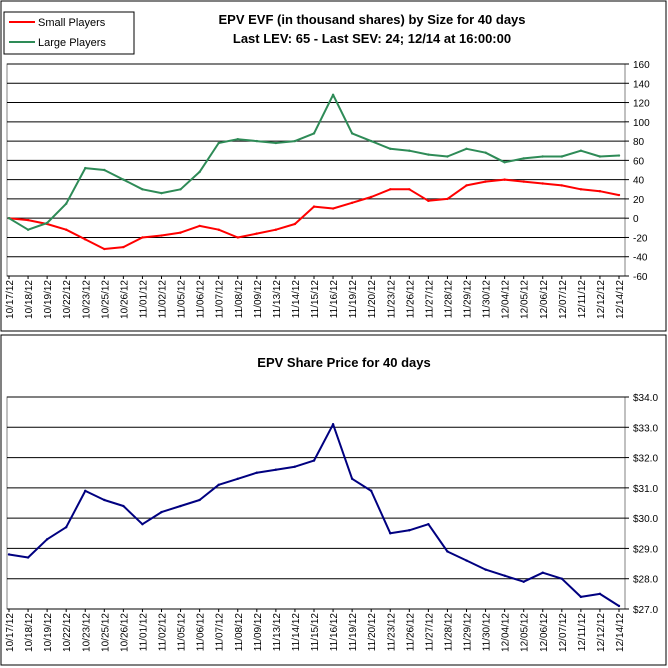 The image size is (668, 668). What do you see at coordinates (601, 632) in the screenshot?
I see `x-tick-label: 12/12/12` at bounding box center [601, 632].